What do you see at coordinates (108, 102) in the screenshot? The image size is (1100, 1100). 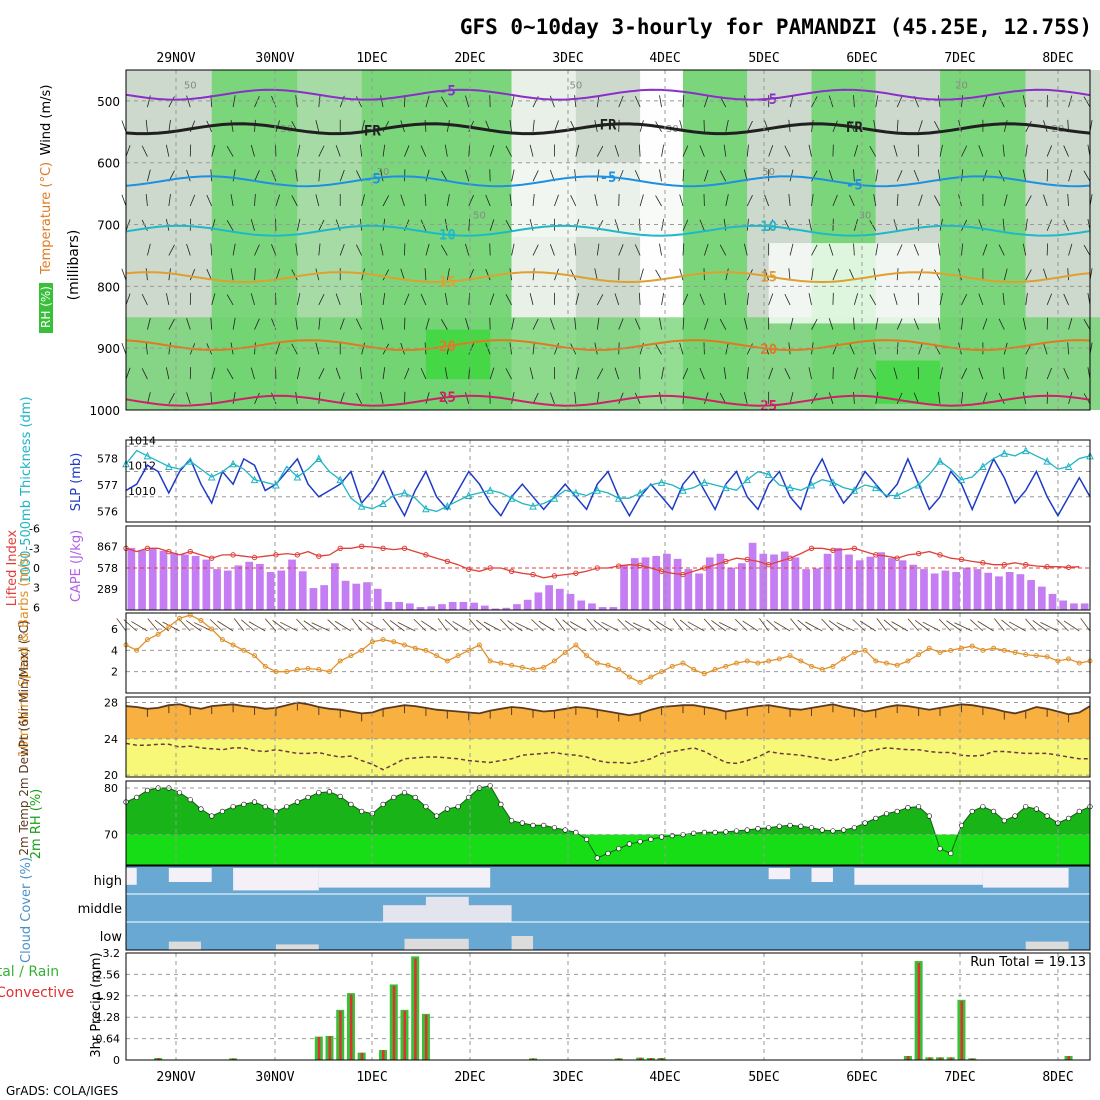 I see `pressure-tick: 500` at bounding box center [108, 102].